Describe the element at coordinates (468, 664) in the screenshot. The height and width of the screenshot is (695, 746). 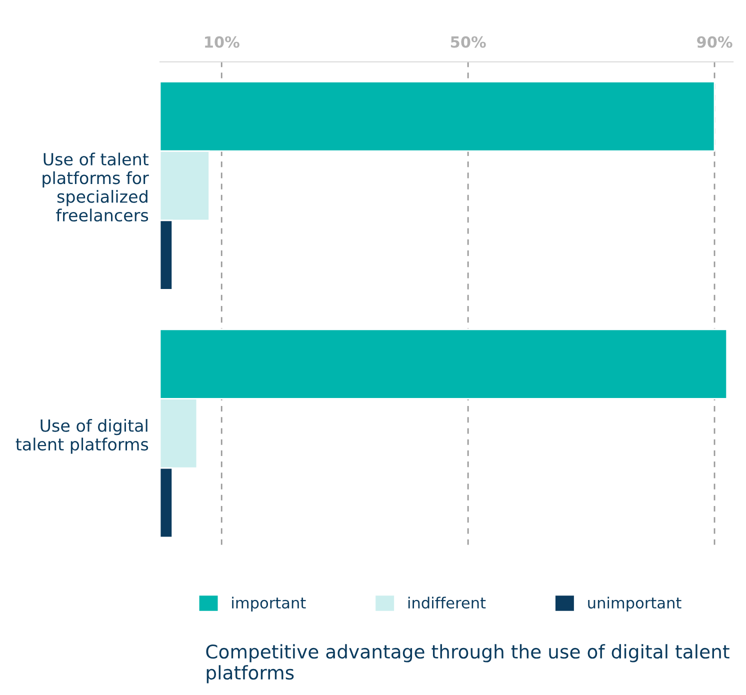
I see `text: Competitive advantage through the use of digital talent platforms` at that location.